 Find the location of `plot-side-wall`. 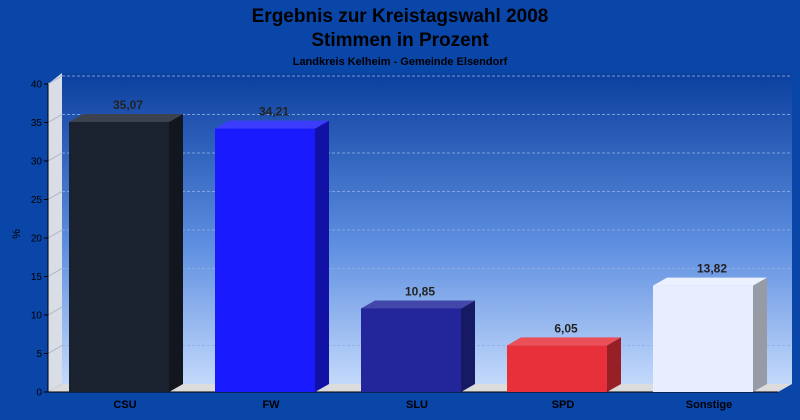

plot-side-wall is located at coordinates (55, 232).